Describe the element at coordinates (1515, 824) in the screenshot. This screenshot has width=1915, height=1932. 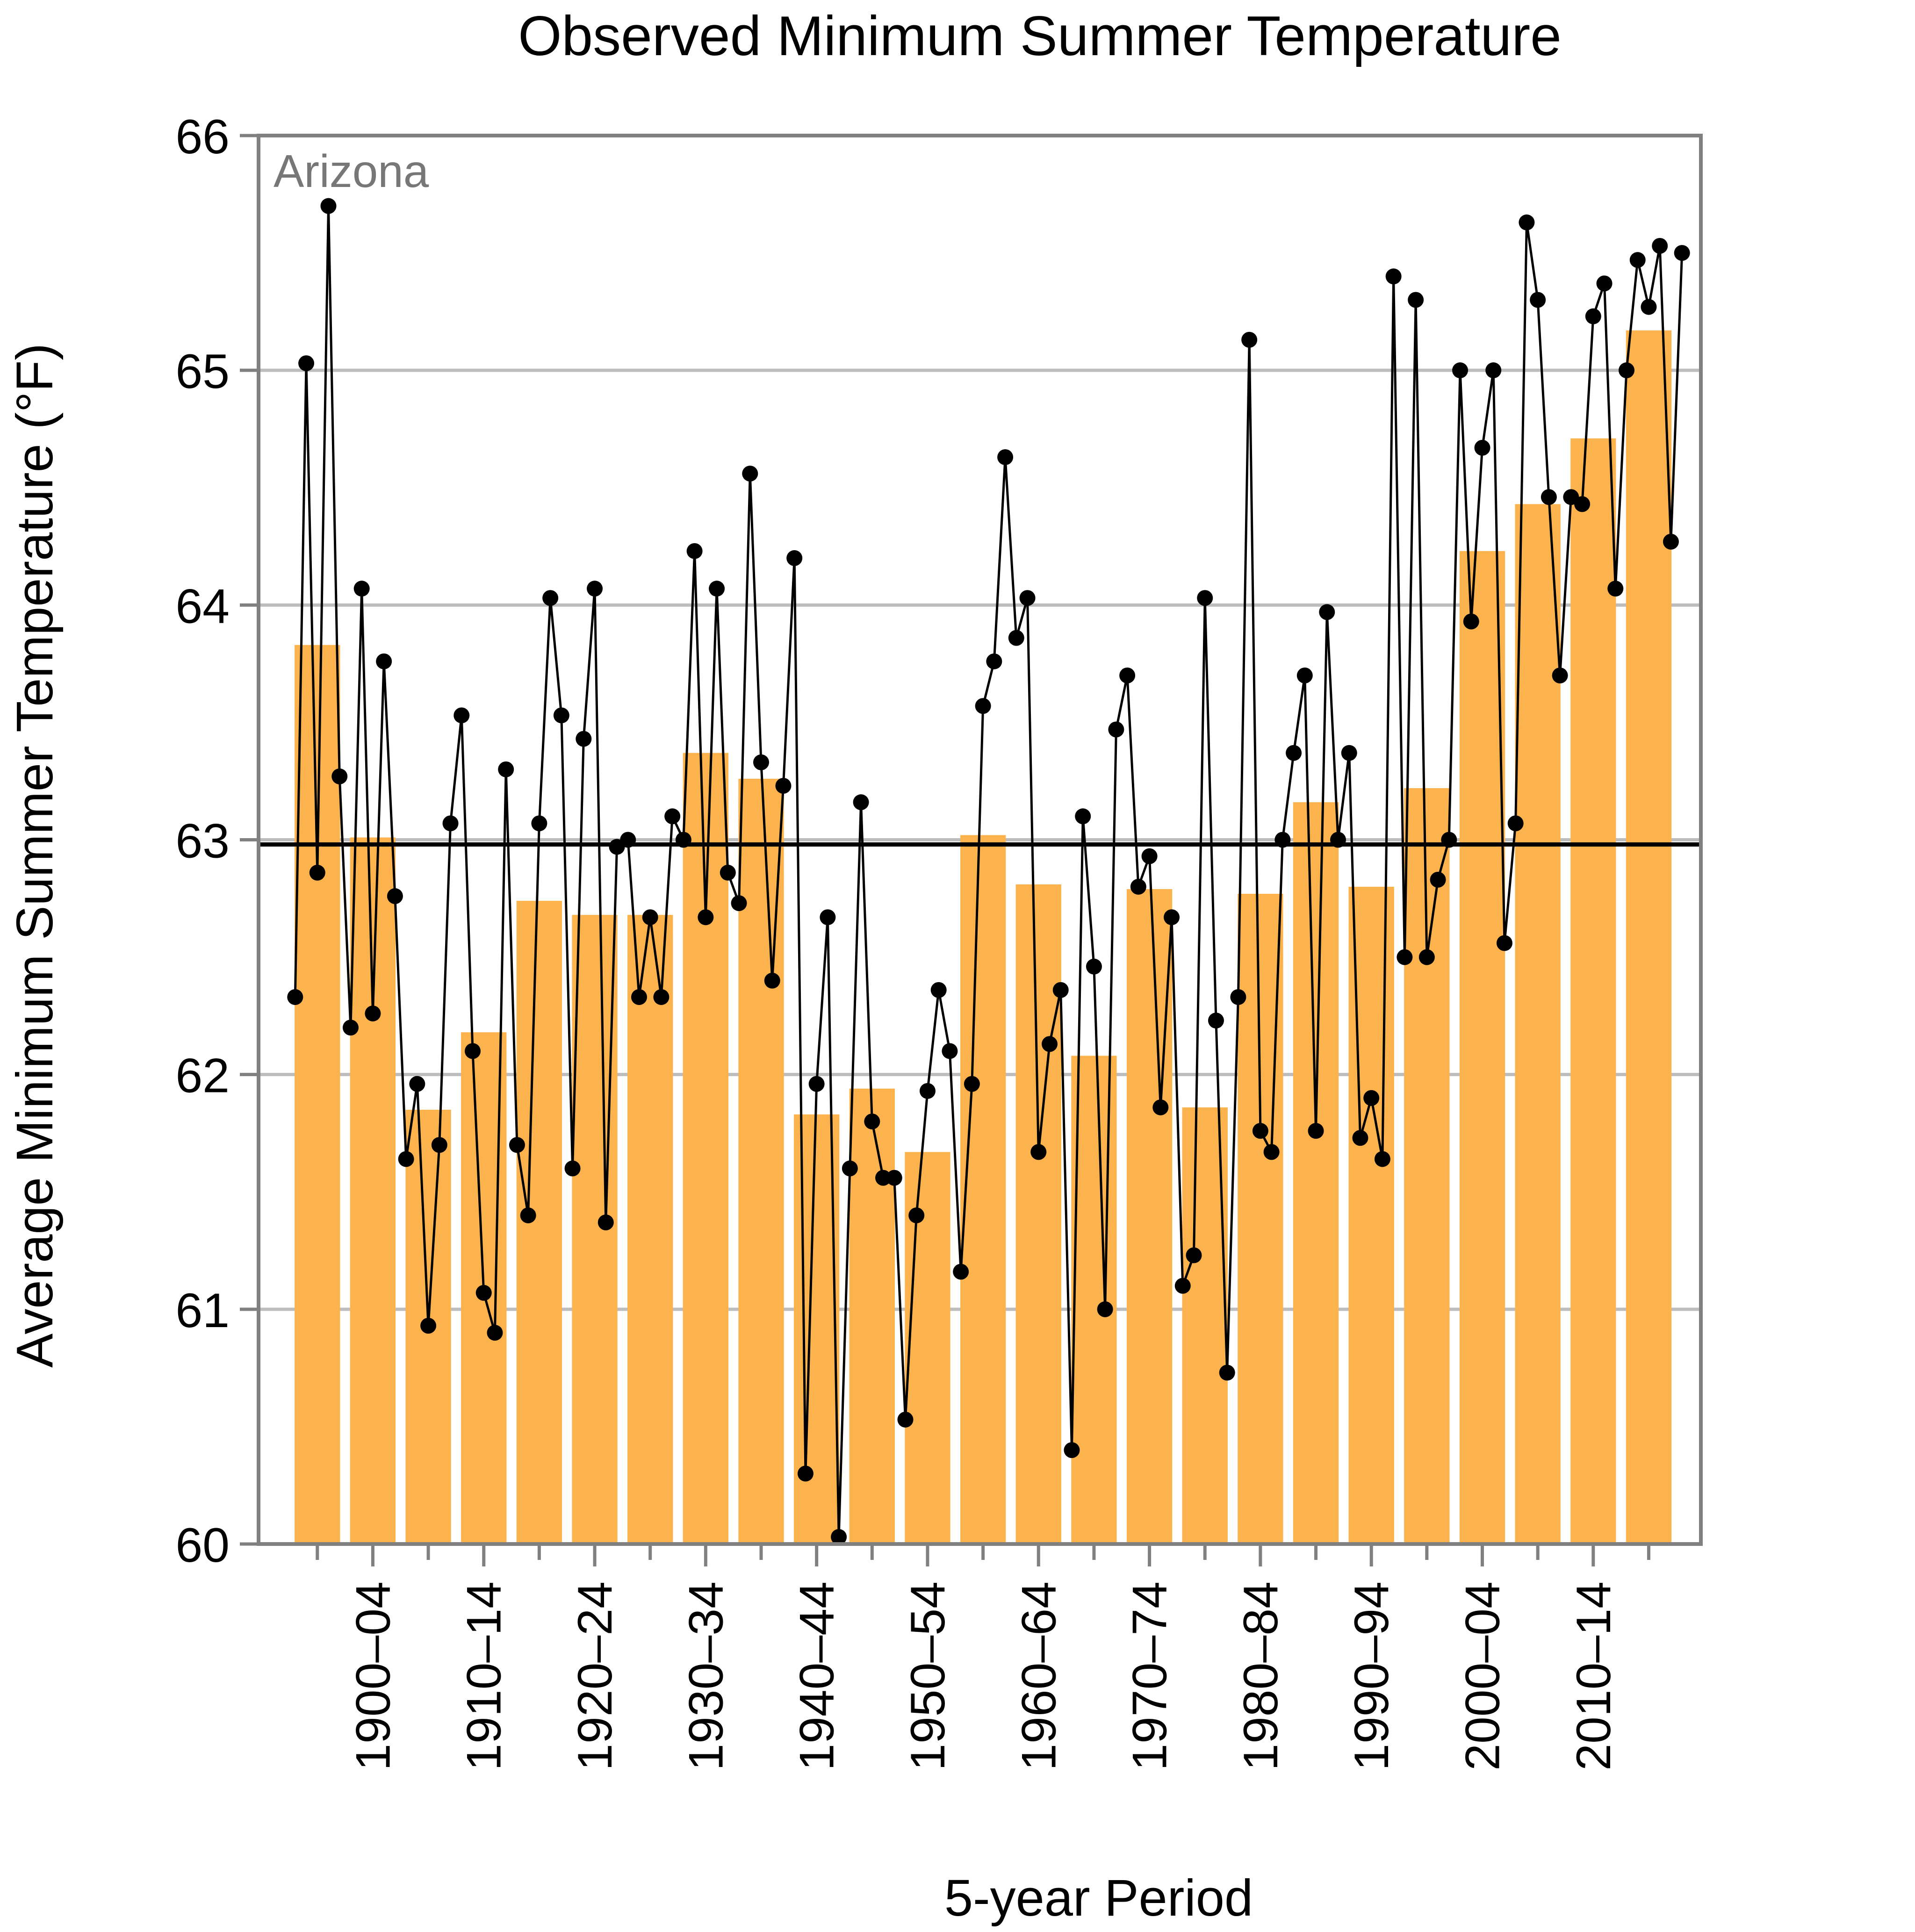
I see `point-2005` at that location.